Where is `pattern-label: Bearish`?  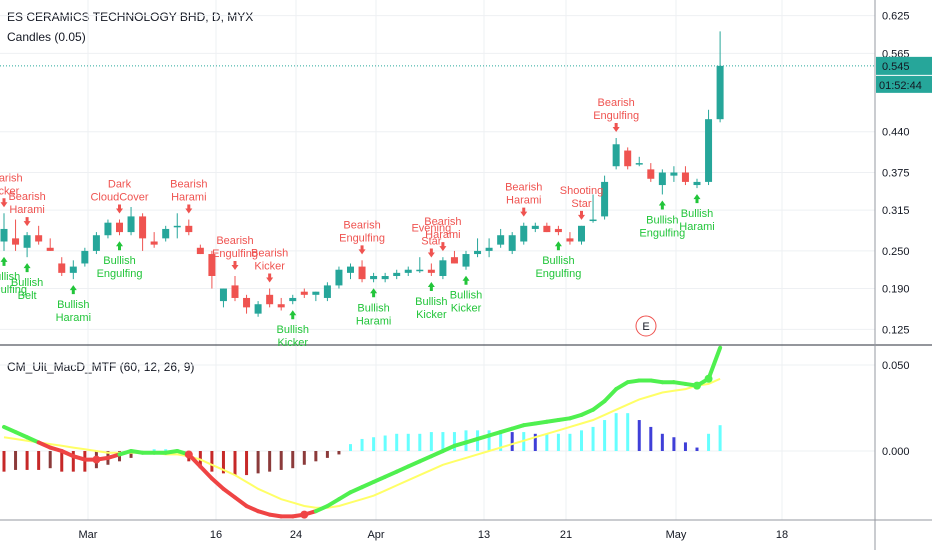 pattern-label: Bearish is located at coordinates (442, 222).